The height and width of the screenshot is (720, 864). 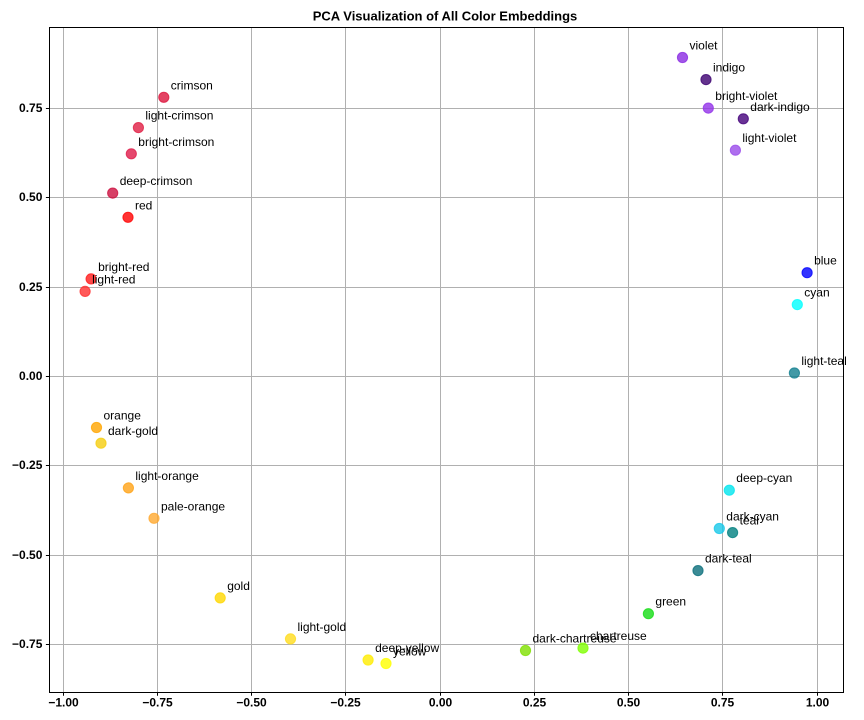 I want to click on svg-text: dark-gold, so click(x=133, y=431).